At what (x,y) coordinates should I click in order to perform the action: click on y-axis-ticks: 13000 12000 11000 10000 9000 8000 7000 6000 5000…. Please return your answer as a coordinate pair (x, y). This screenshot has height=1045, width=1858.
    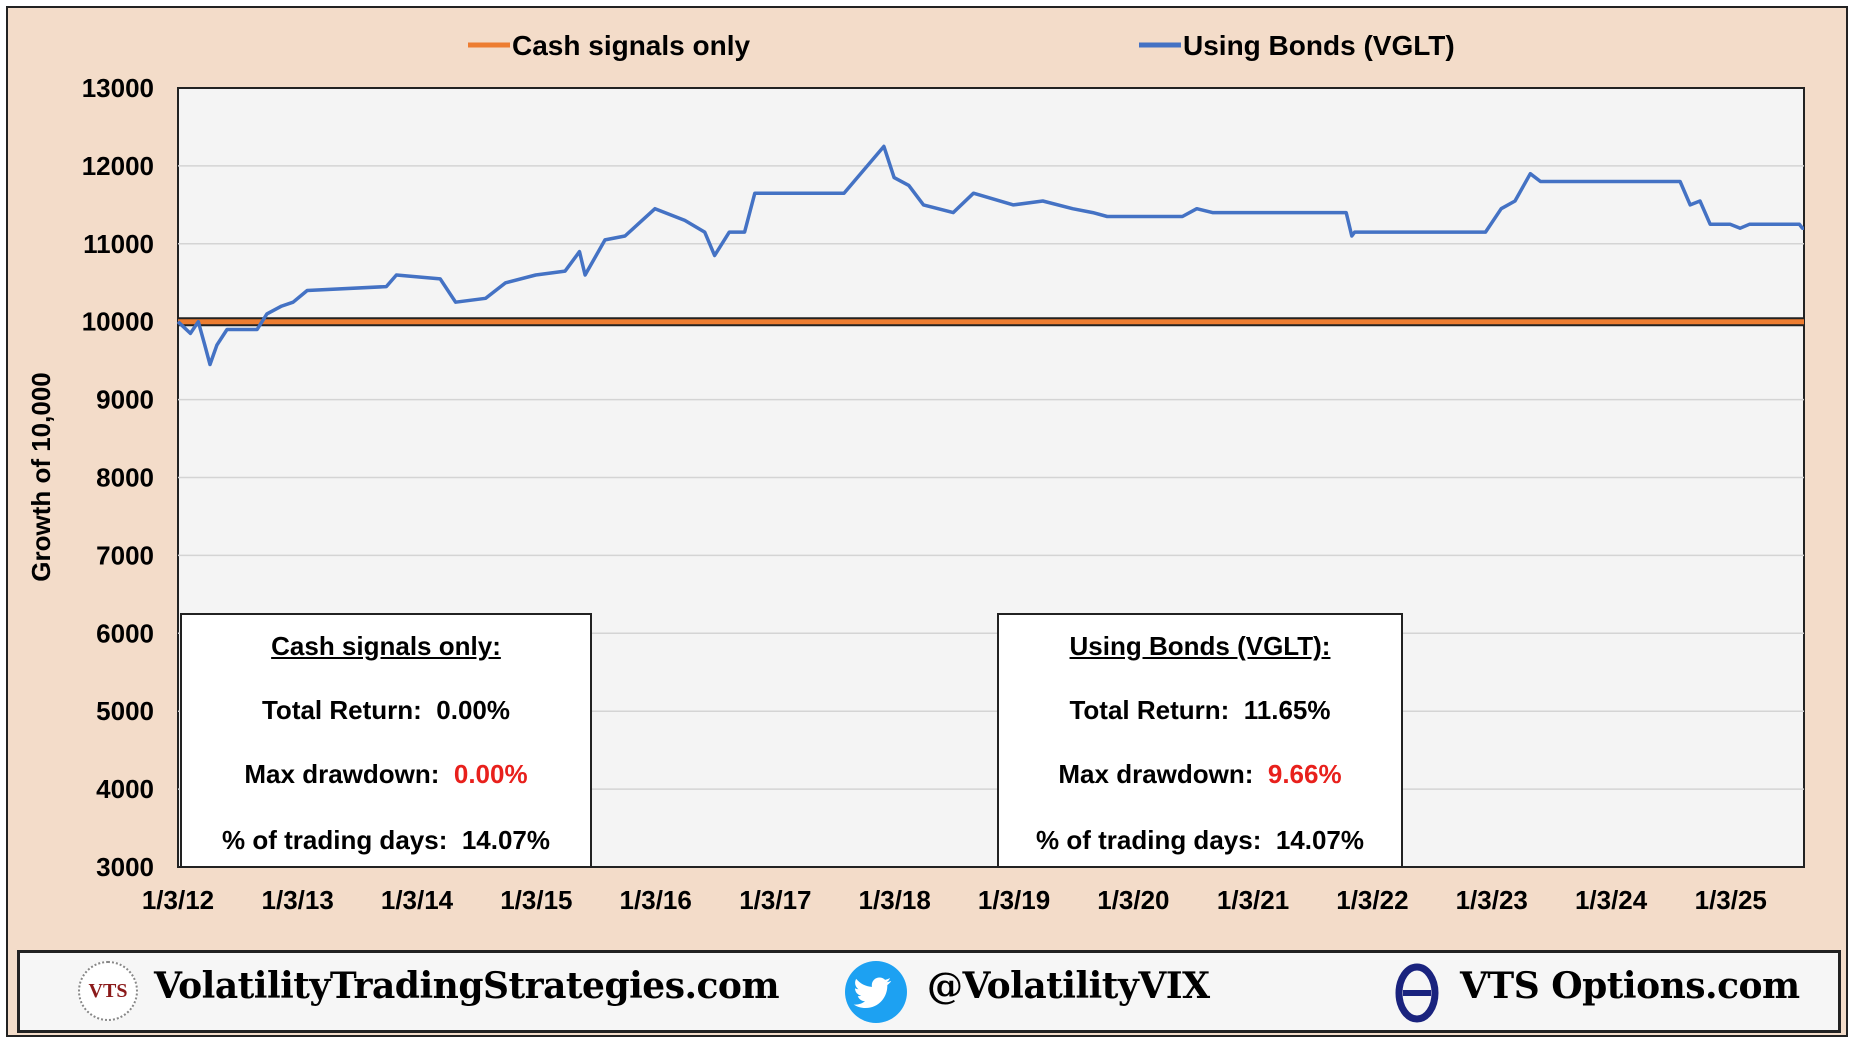
    Looking at the image, I should click on (118, 477).